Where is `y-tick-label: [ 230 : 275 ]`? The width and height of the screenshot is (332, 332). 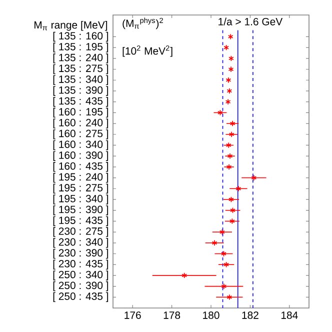
y-tick-label: [ 230 : 275 ] is located at coordinates (80, 232).